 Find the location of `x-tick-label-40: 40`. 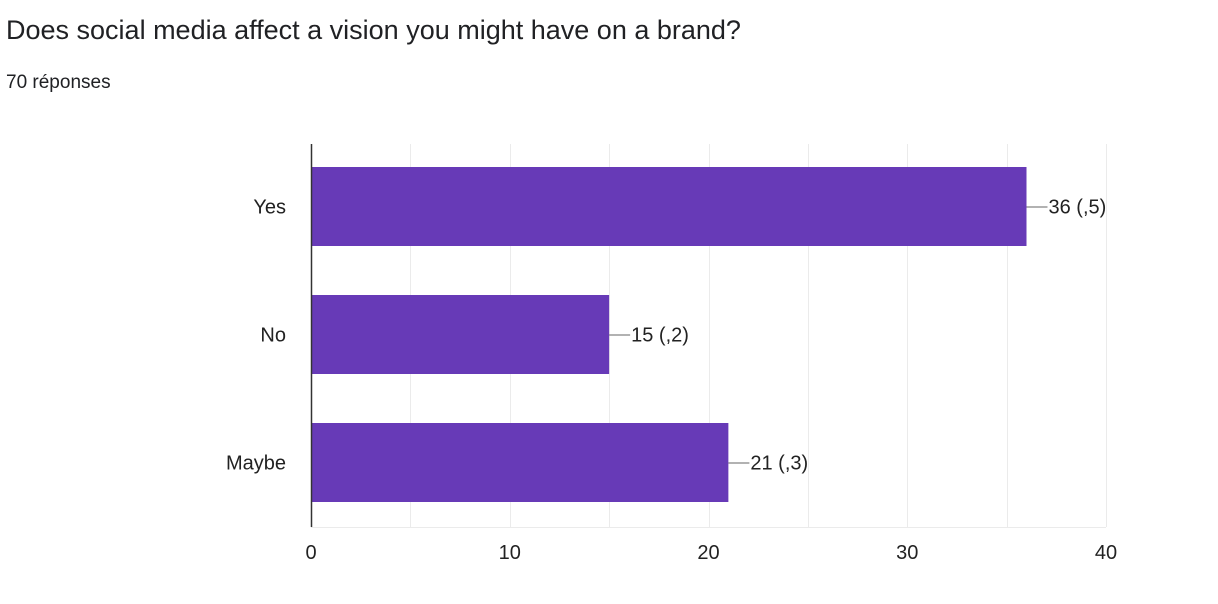

x-tick-label-40: 40 is located at coordinates (1106, 553).